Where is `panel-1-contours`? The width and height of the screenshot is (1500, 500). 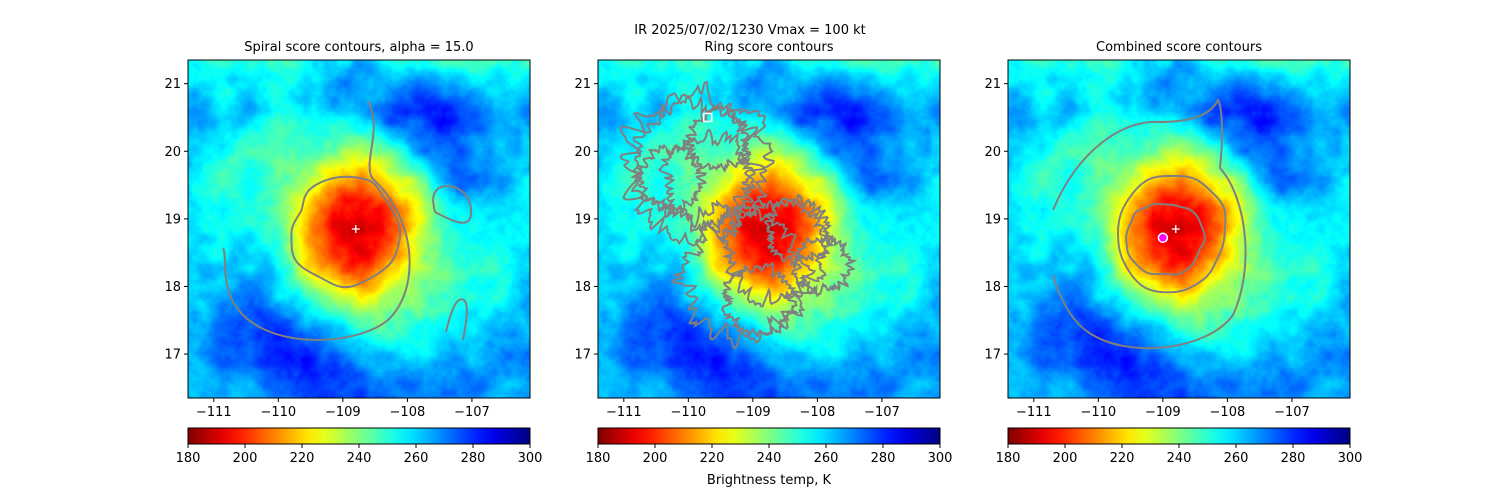 panel-1-contours is located at coordinates (347, 220).